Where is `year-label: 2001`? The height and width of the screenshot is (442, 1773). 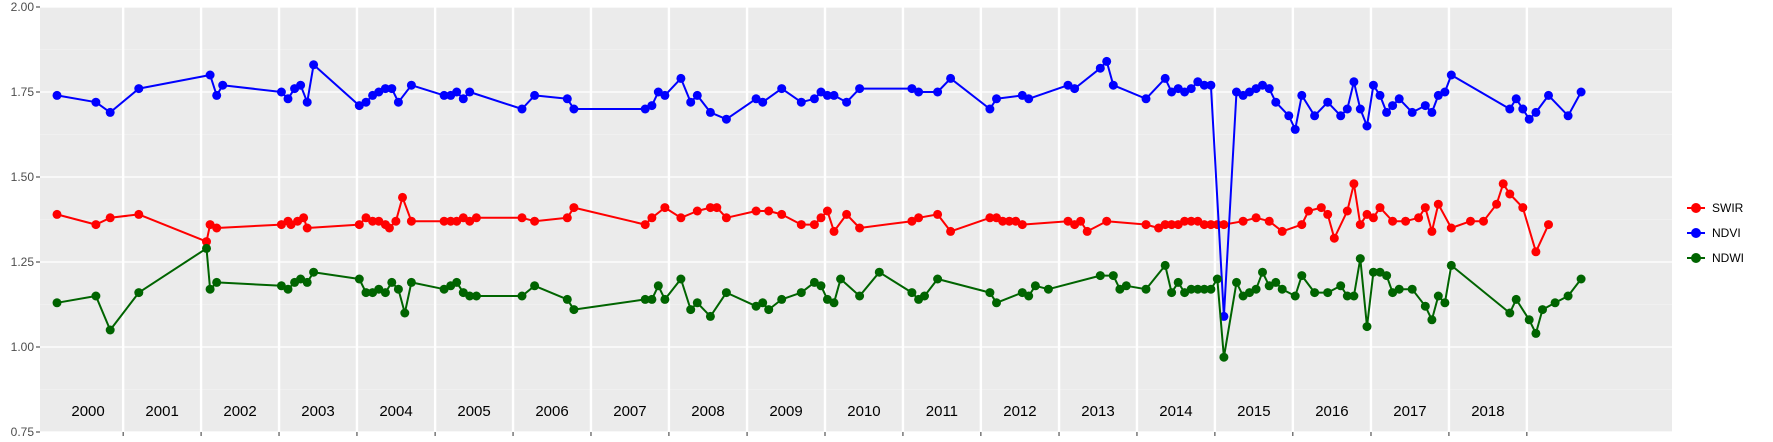
year-label: 2001 is located at coordinates (161, 411).